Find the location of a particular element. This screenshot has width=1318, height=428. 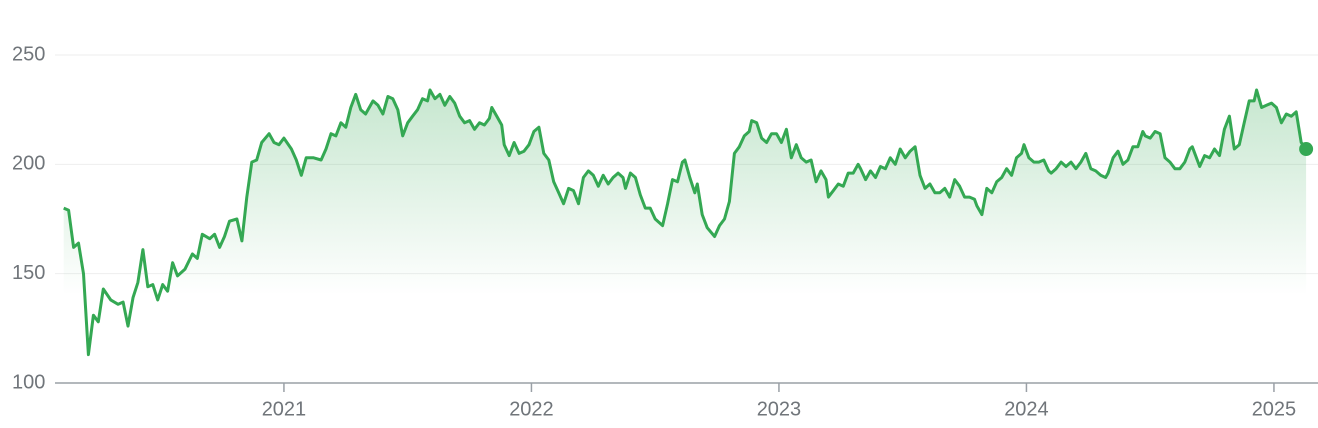

last-point is located at coordinates (1306, 149).